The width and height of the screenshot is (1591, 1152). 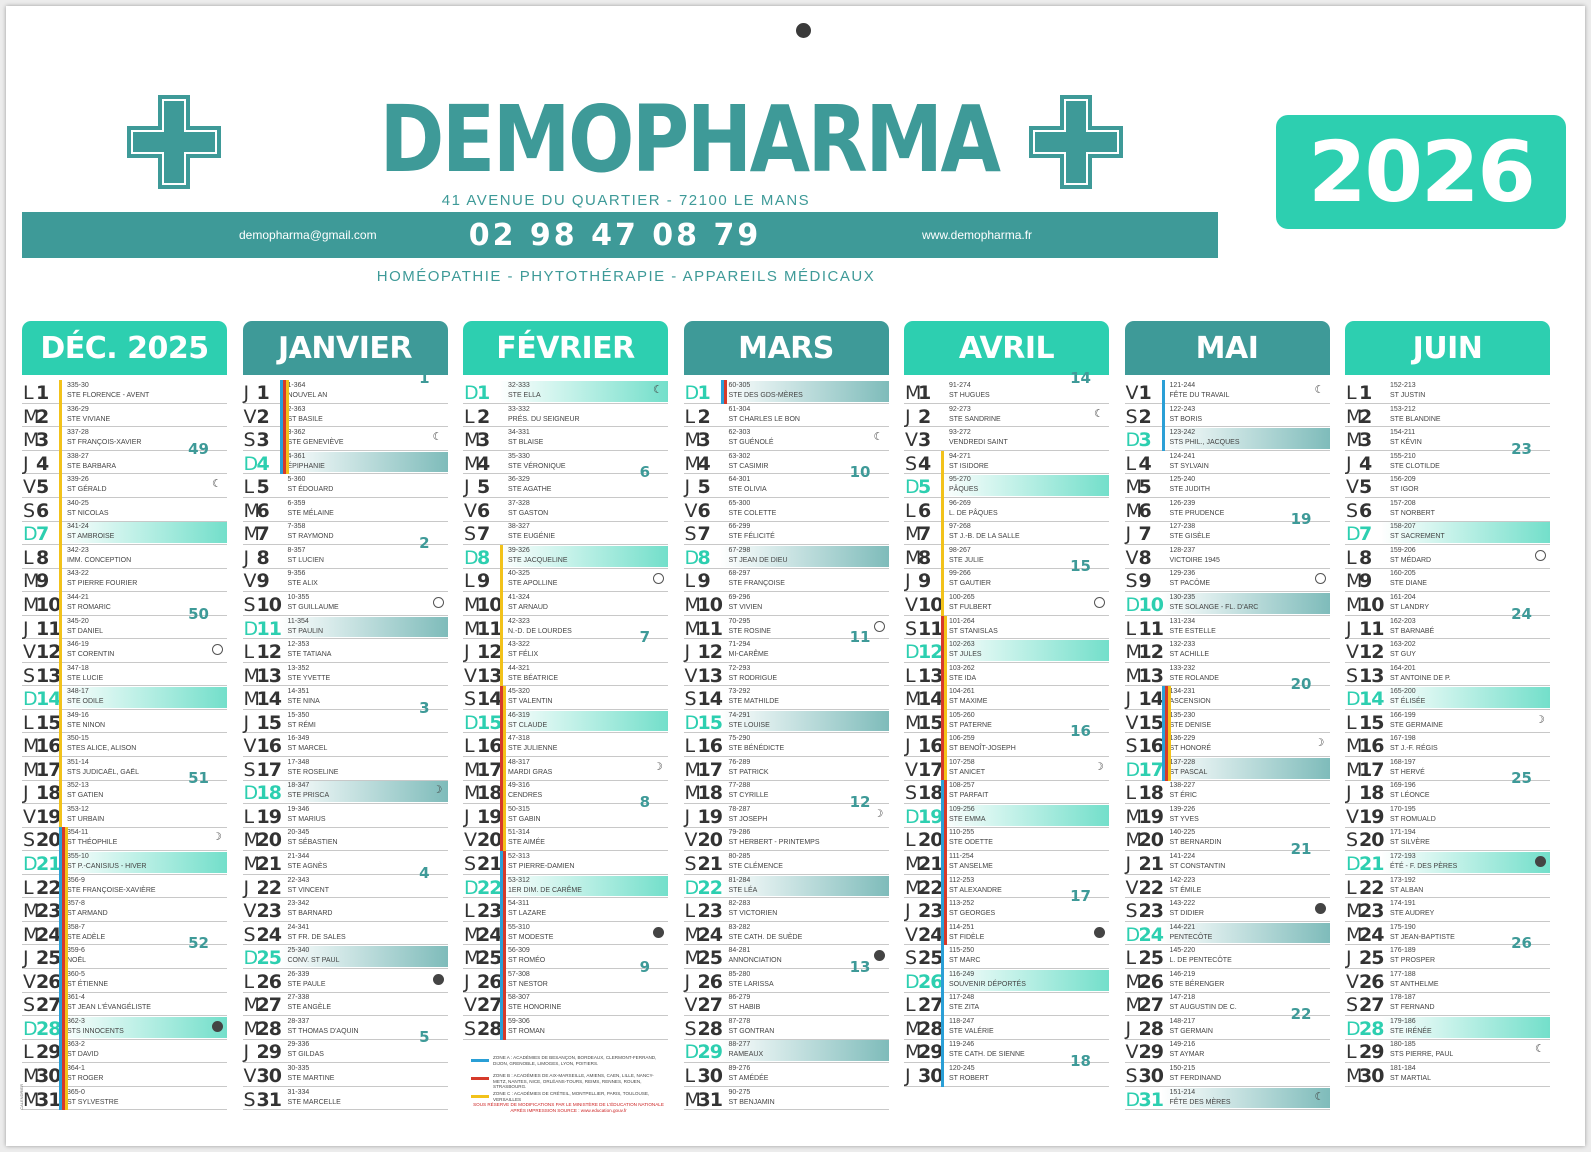 What do you see at coordinates (76, 904) in the screenshot?
I see `day-count: 357-8` at bounding box center [76, 904].